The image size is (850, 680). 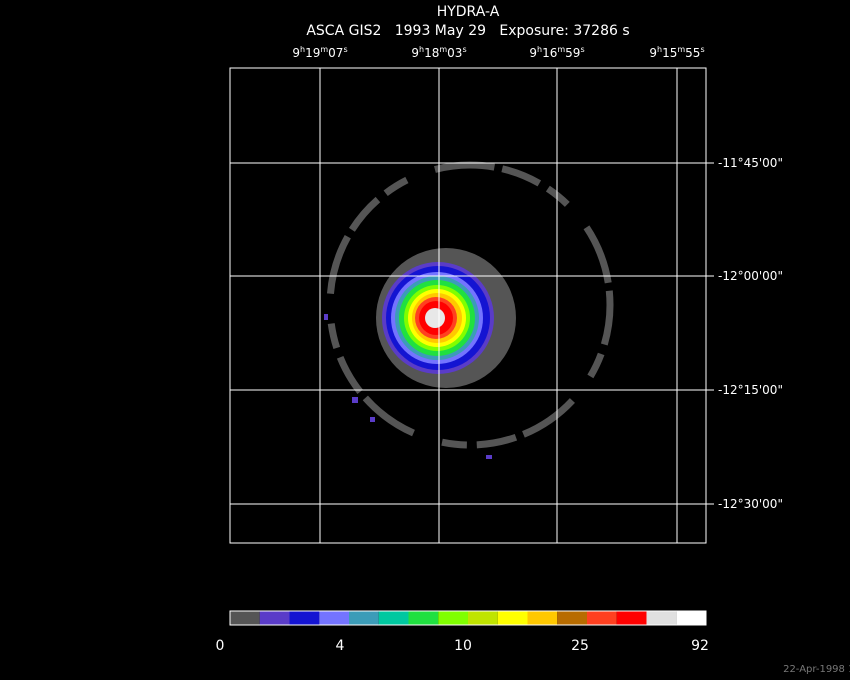 I want to click on ra-label: 9h18m03s, so click(x=438, y=52).